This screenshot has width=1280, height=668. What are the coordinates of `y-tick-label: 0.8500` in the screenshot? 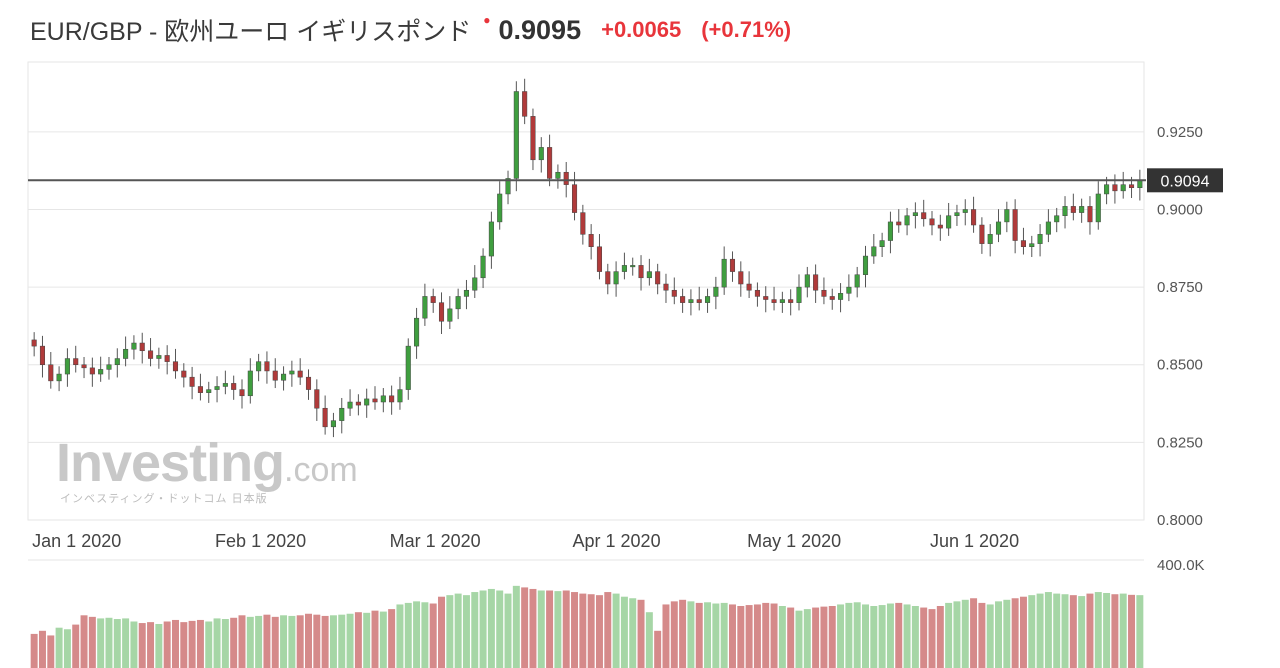 It's located at (1180, 365).